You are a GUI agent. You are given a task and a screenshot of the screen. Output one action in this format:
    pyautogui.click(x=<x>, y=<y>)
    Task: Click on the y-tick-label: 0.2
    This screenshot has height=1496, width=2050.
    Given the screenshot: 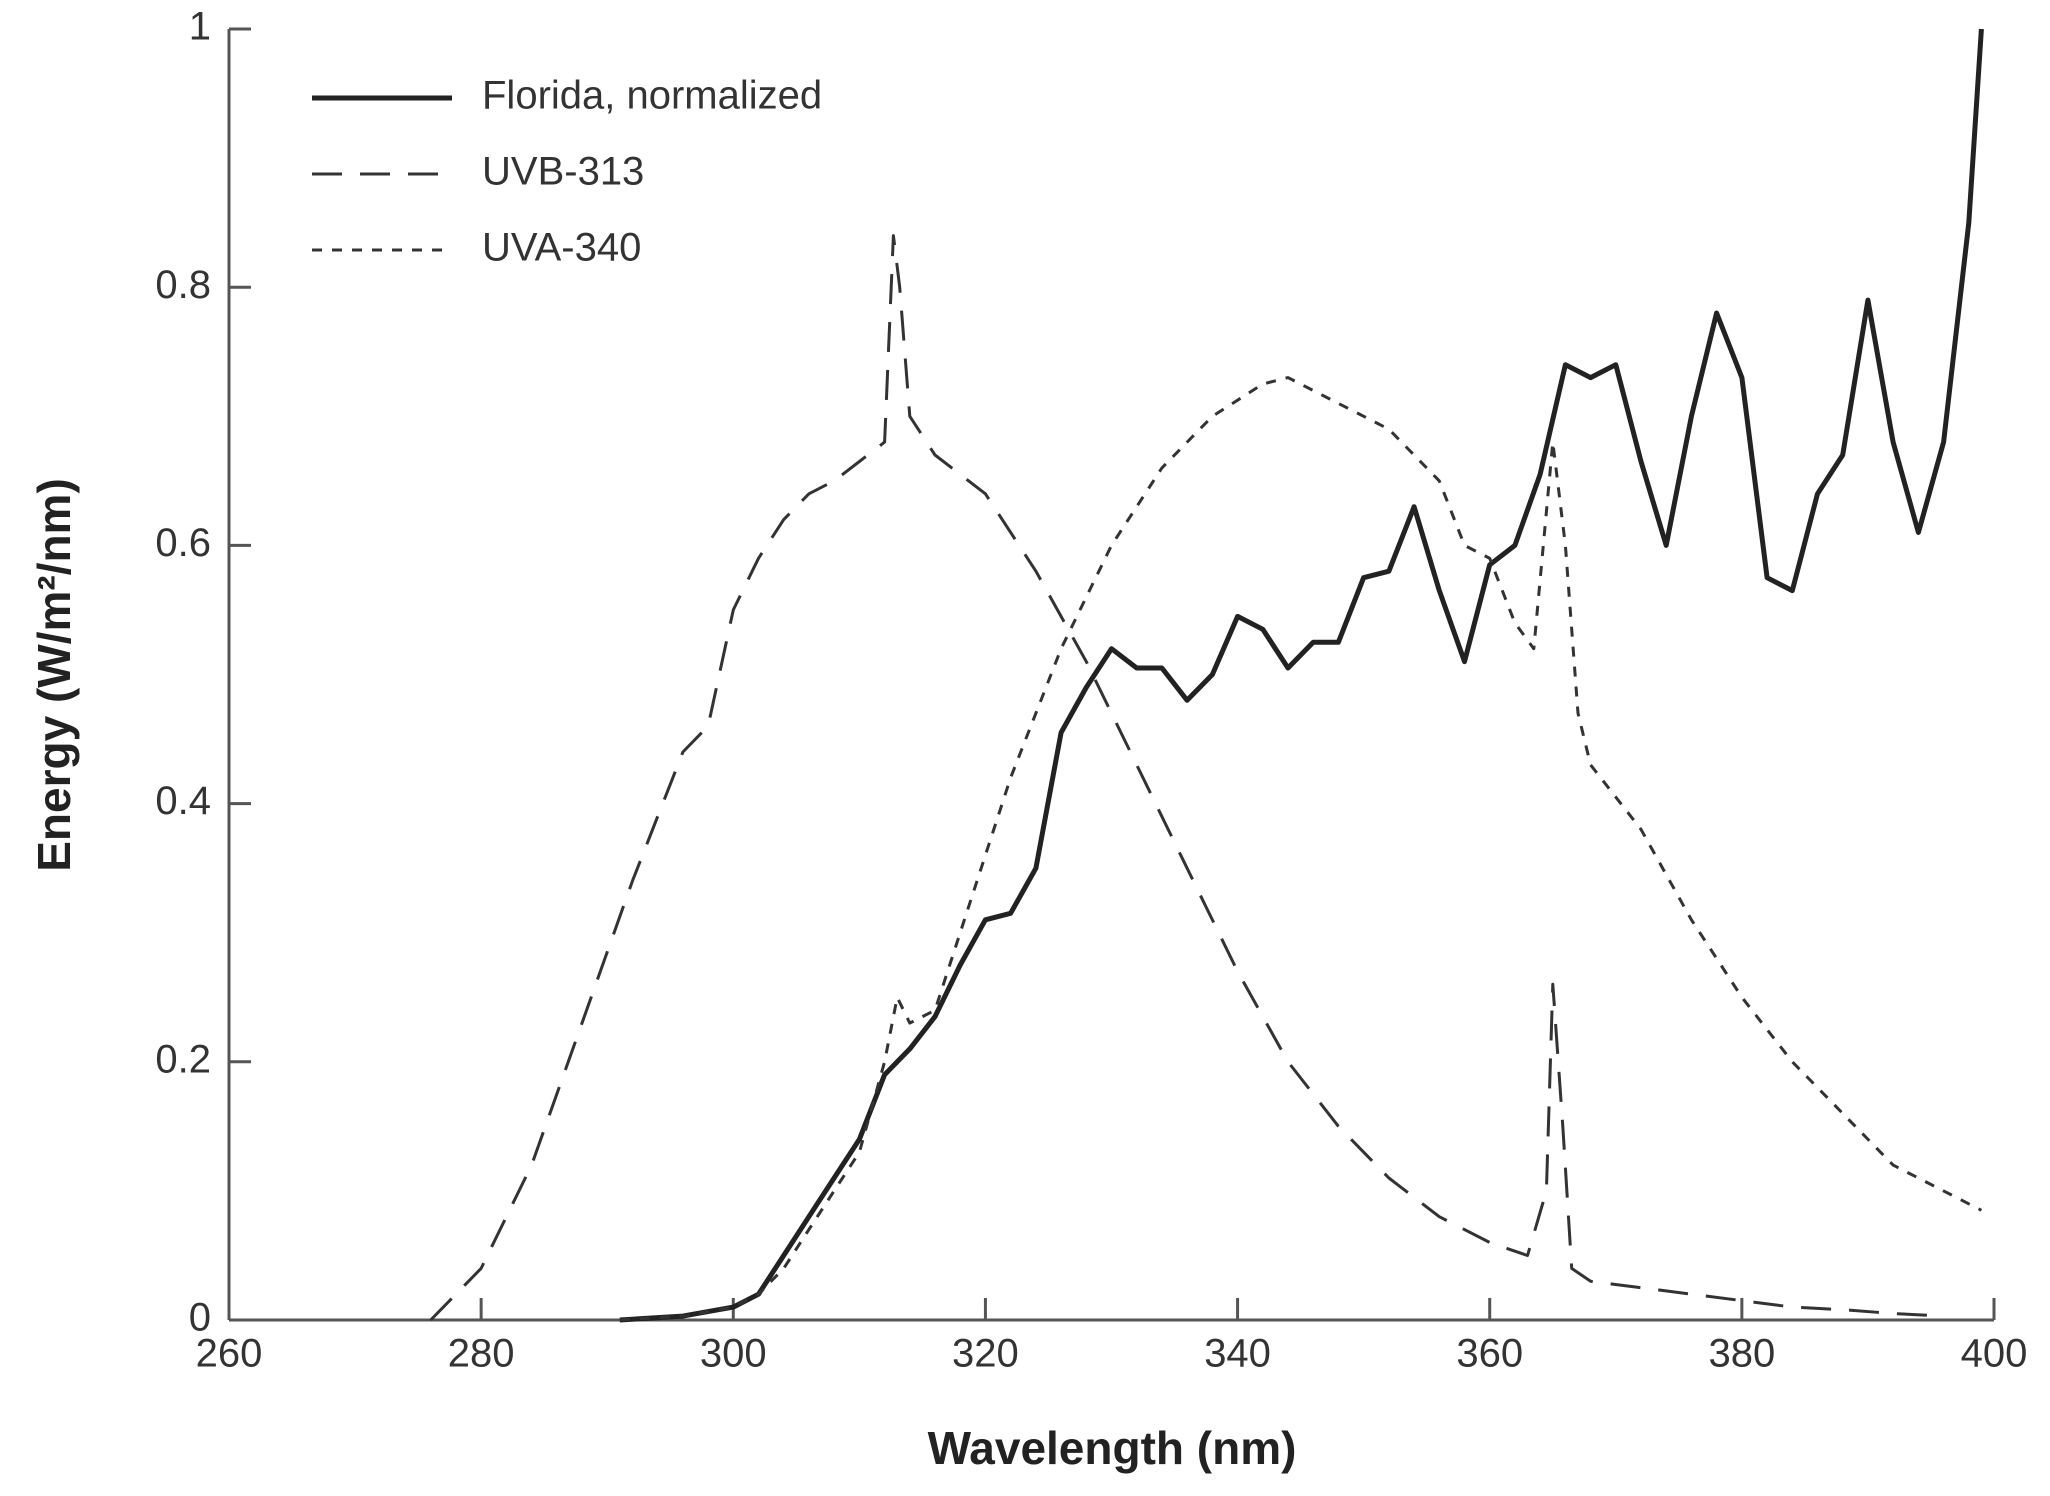 What is the action you would take?
    pyautogui.click(x=183, y=1059)
    